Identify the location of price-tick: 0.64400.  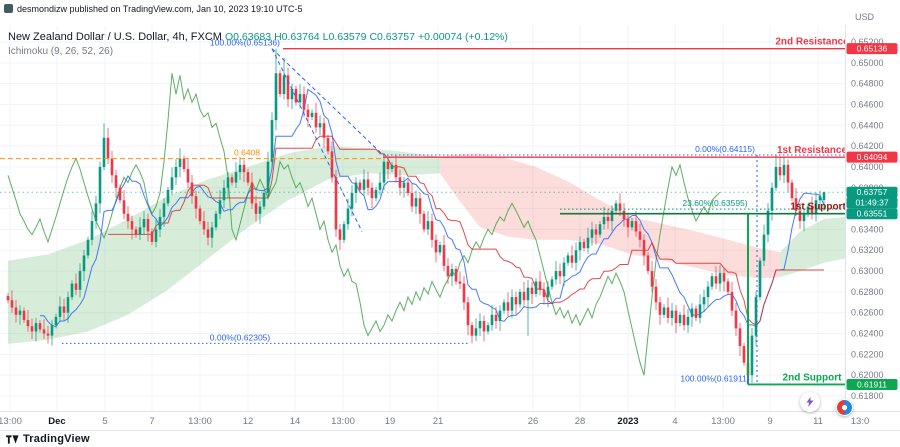
(867, 125).